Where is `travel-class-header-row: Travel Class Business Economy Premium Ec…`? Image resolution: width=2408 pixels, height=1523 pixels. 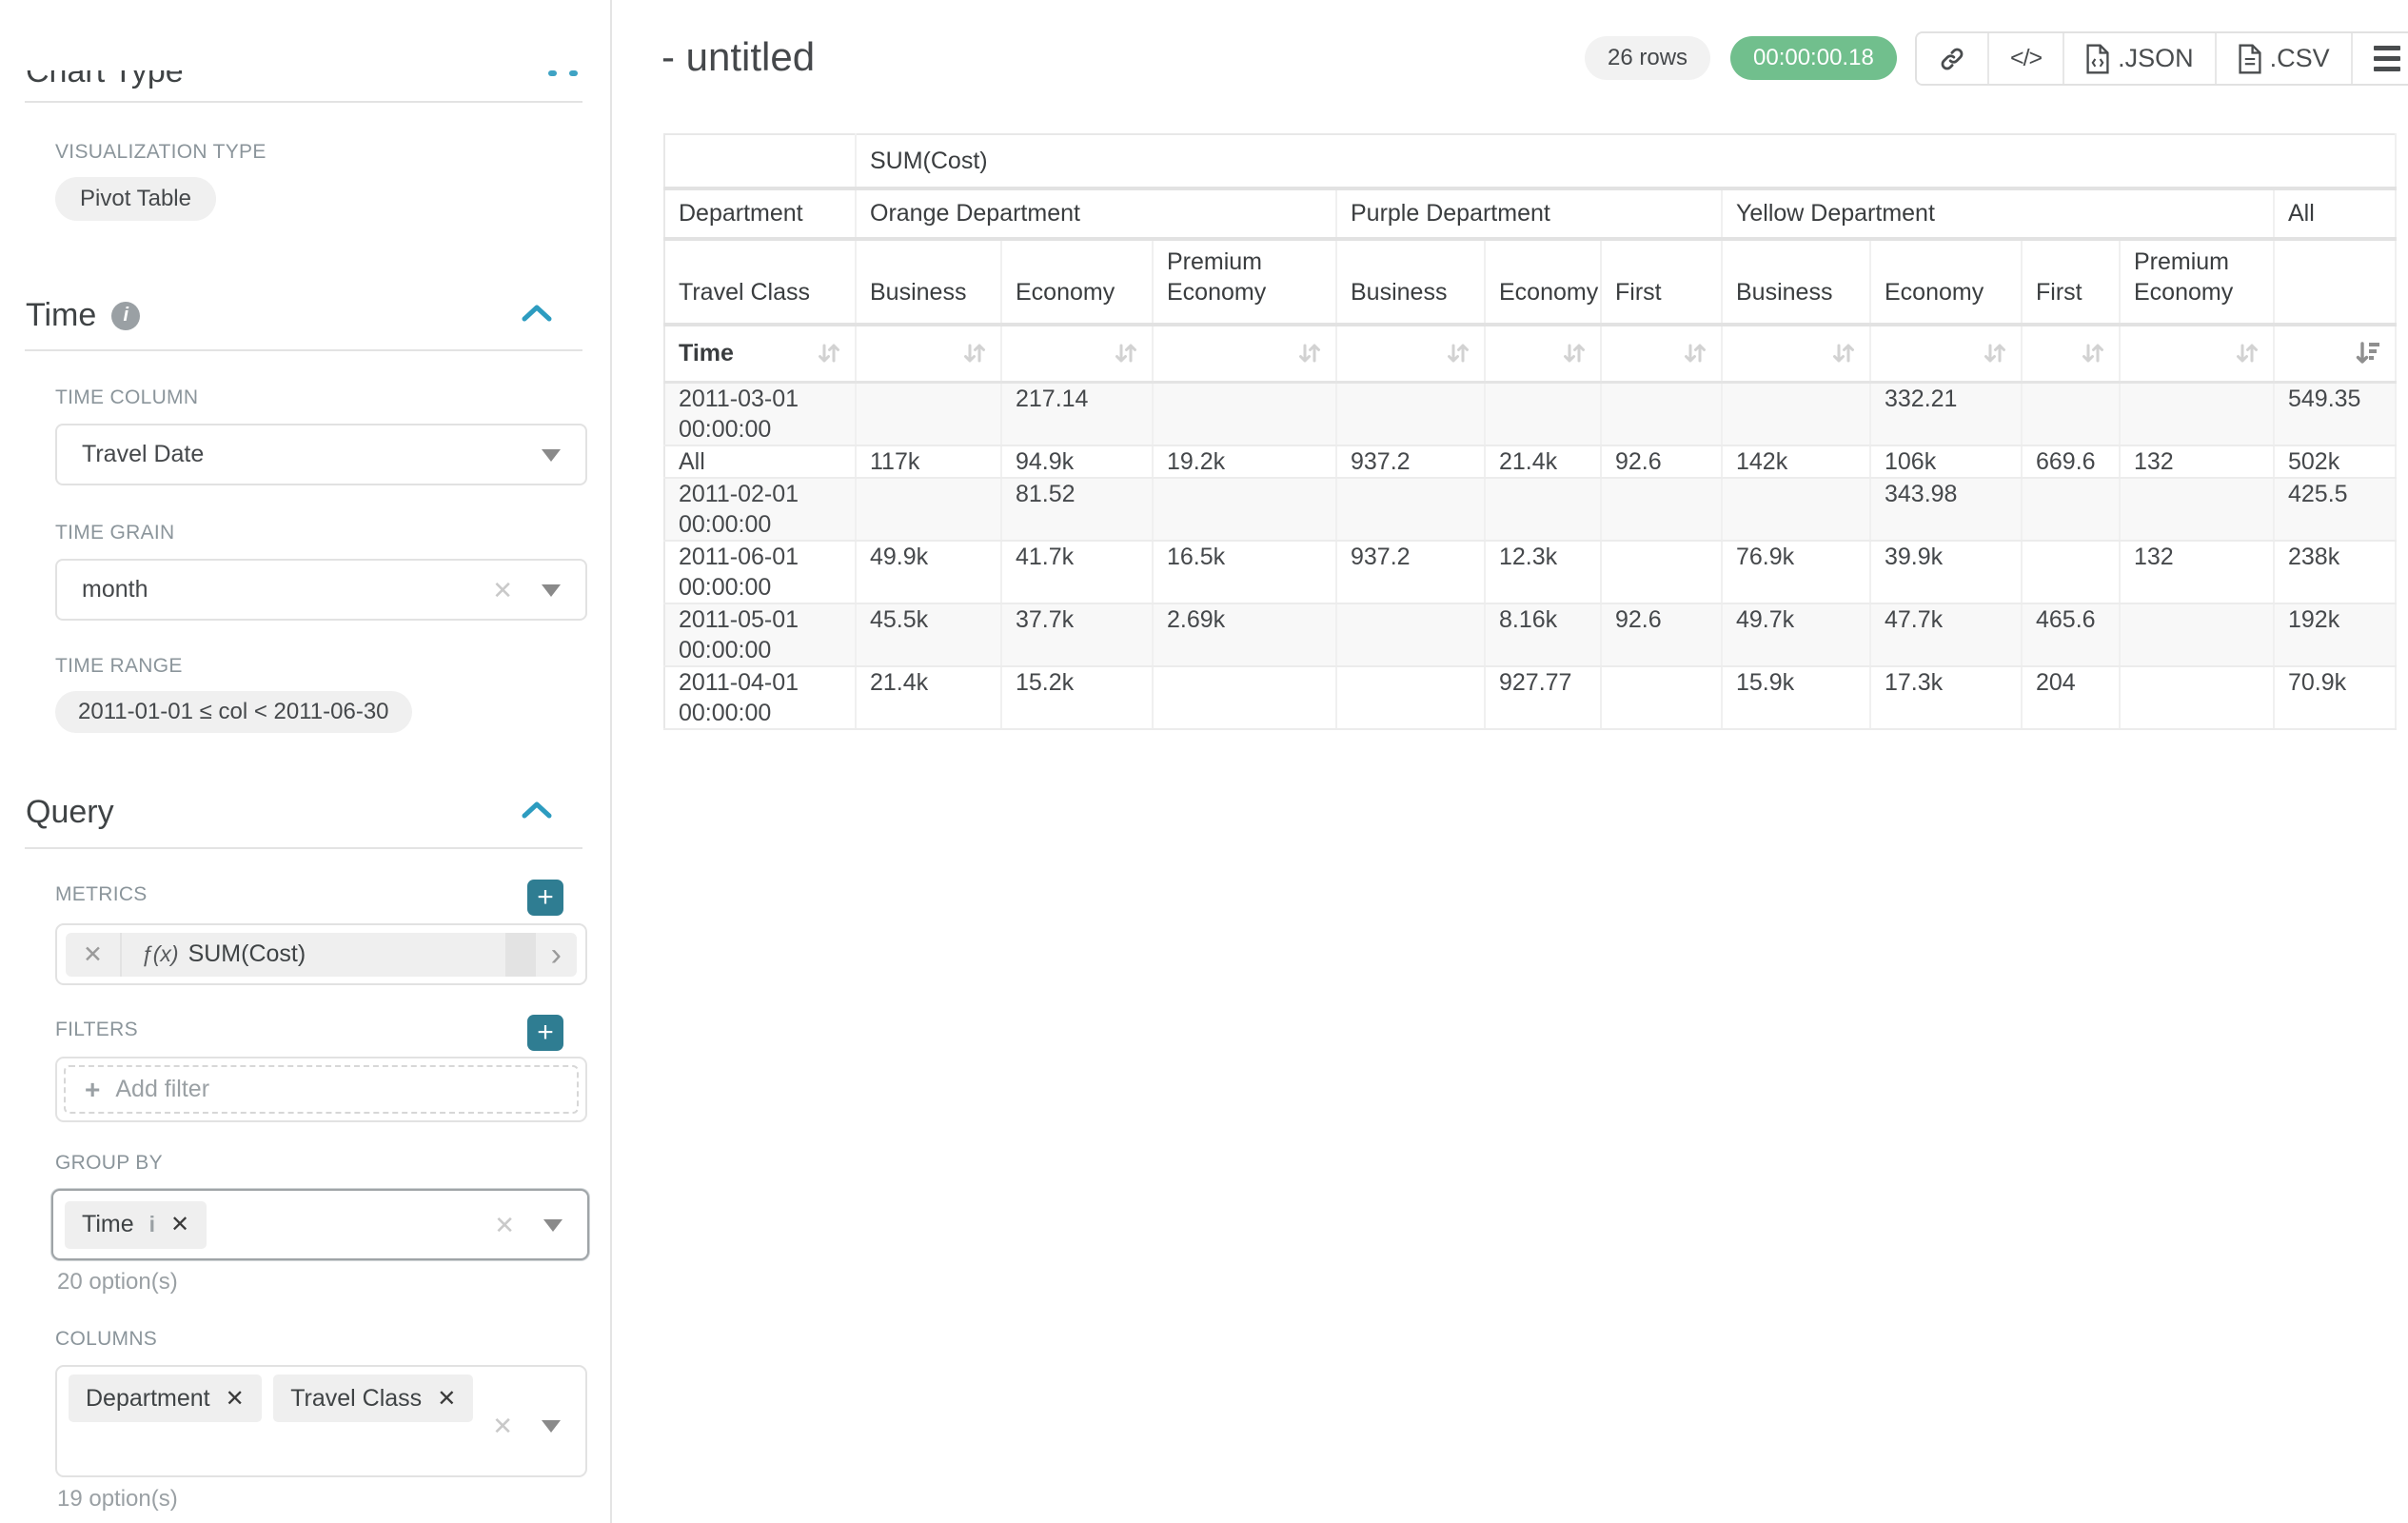 travel-class-header-row: Travel Class Business Economy Premium Ec… is located at coordinates (1531, 283).